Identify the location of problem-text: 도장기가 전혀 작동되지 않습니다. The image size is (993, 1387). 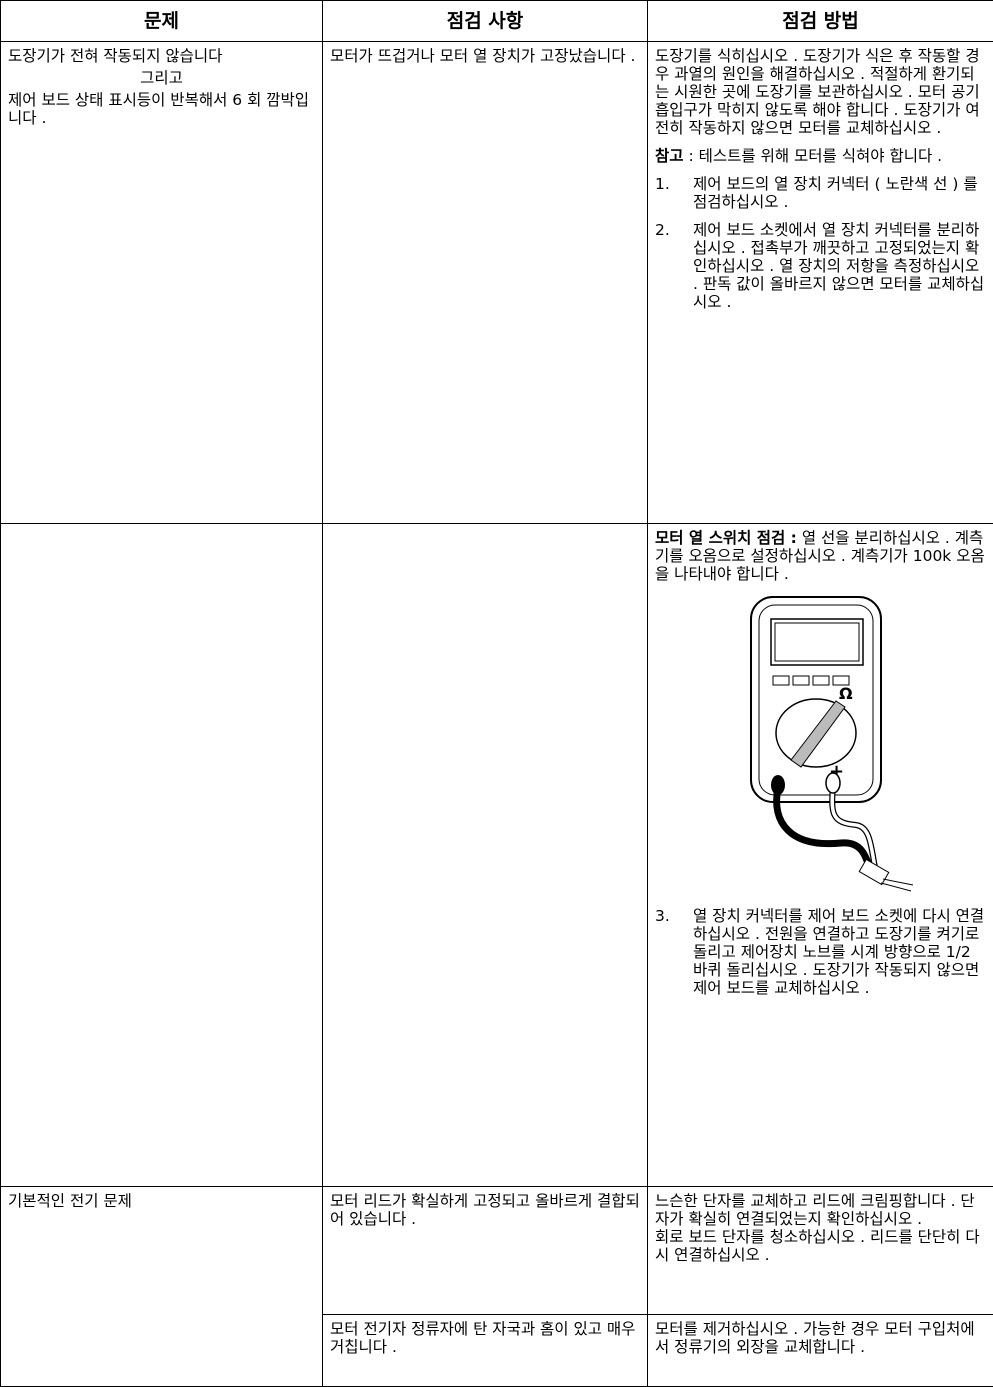
(115, 56).